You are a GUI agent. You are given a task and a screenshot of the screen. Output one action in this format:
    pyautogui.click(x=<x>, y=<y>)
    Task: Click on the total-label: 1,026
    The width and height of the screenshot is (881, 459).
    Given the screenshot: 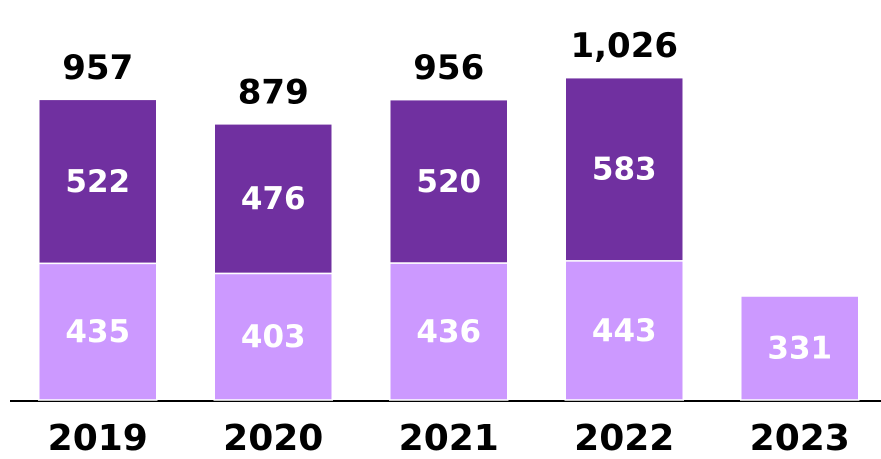 What is the action you would take?
    pyautogui.click(x=624, y=46)
    